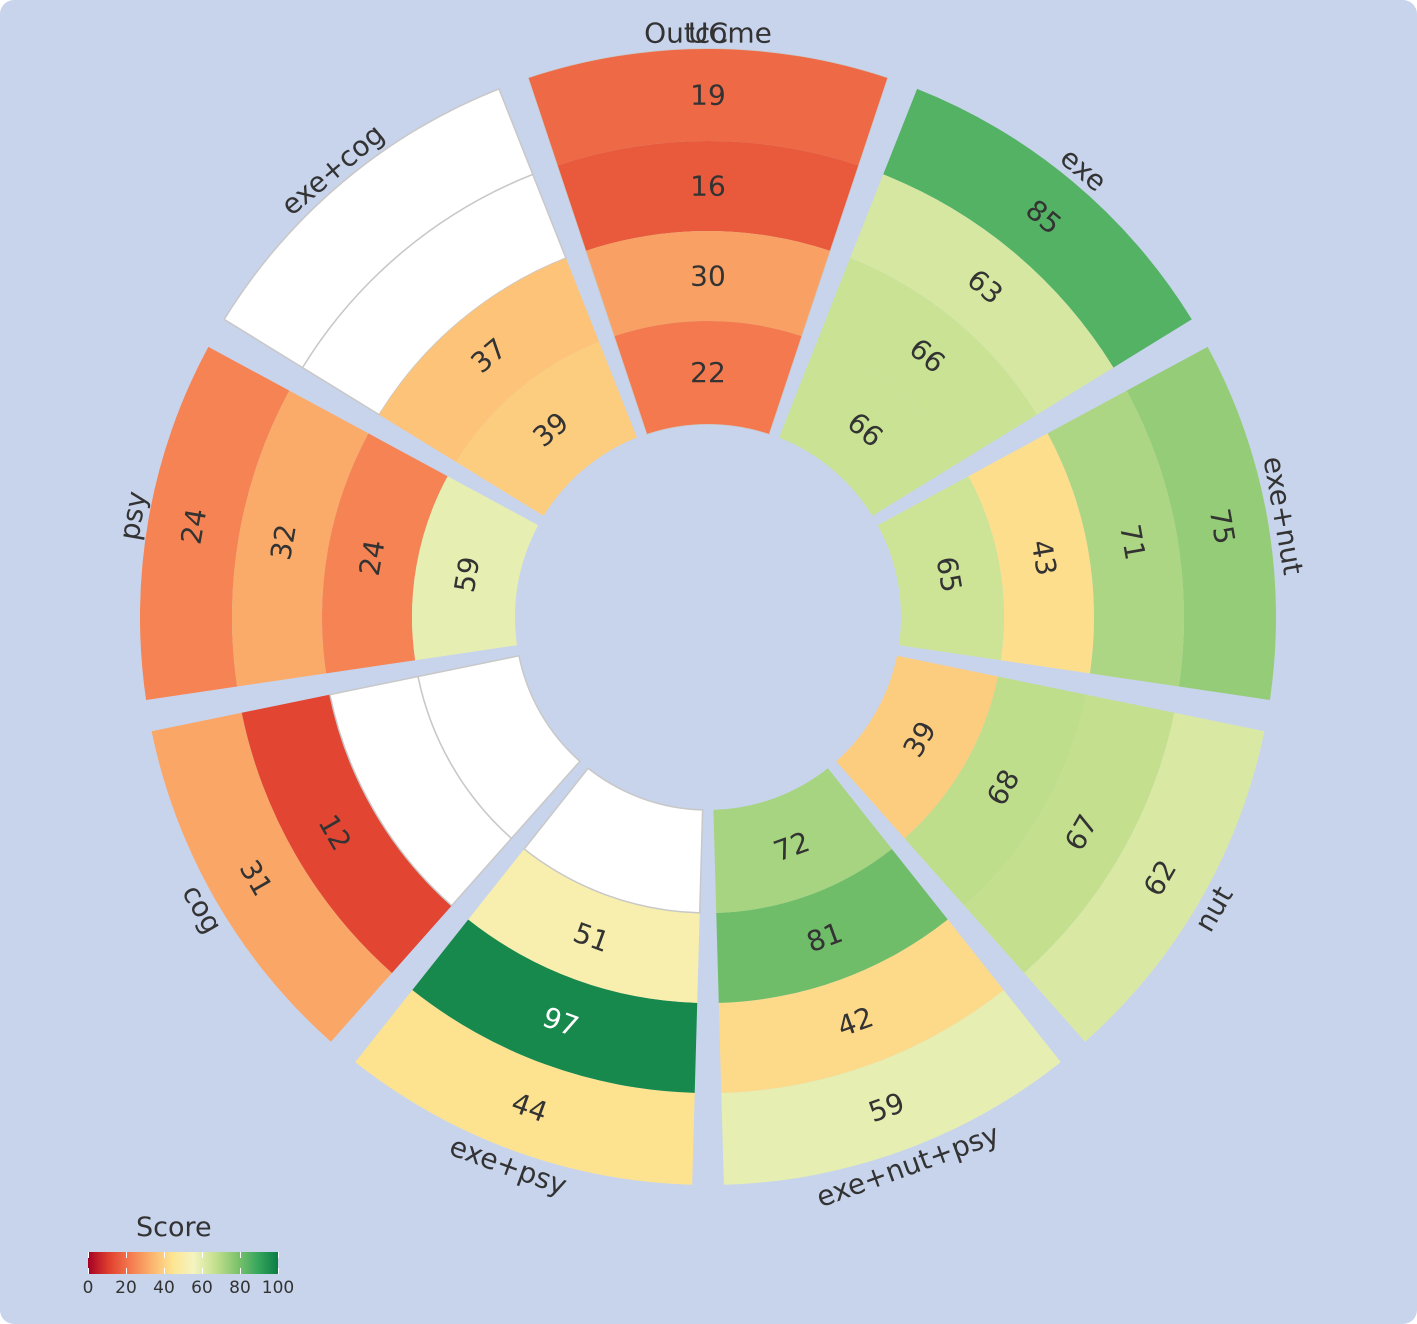 The image size is (1417, 1324). What do you see at coordinates (1043, 557) in the screenshot?
I see `score-label: 43` at bounding box center [1043, 557].